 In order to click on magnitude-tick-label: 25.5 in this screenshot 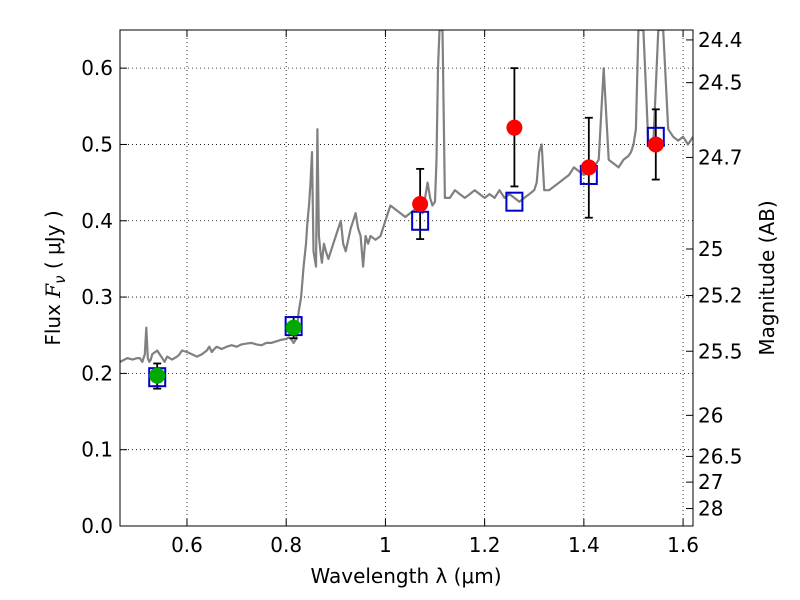, I will do `click(720, 351)`.